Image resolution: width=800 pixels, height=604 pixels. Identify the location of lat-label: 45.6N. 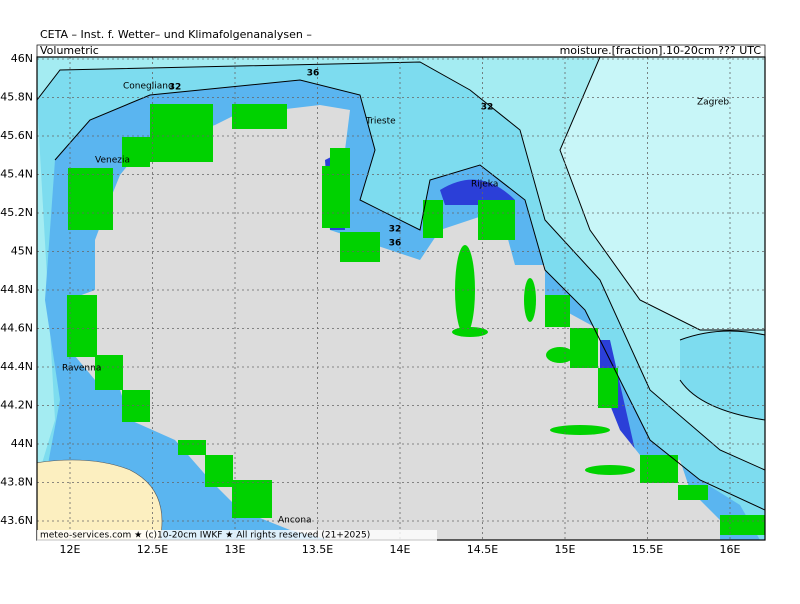
(16, 135).